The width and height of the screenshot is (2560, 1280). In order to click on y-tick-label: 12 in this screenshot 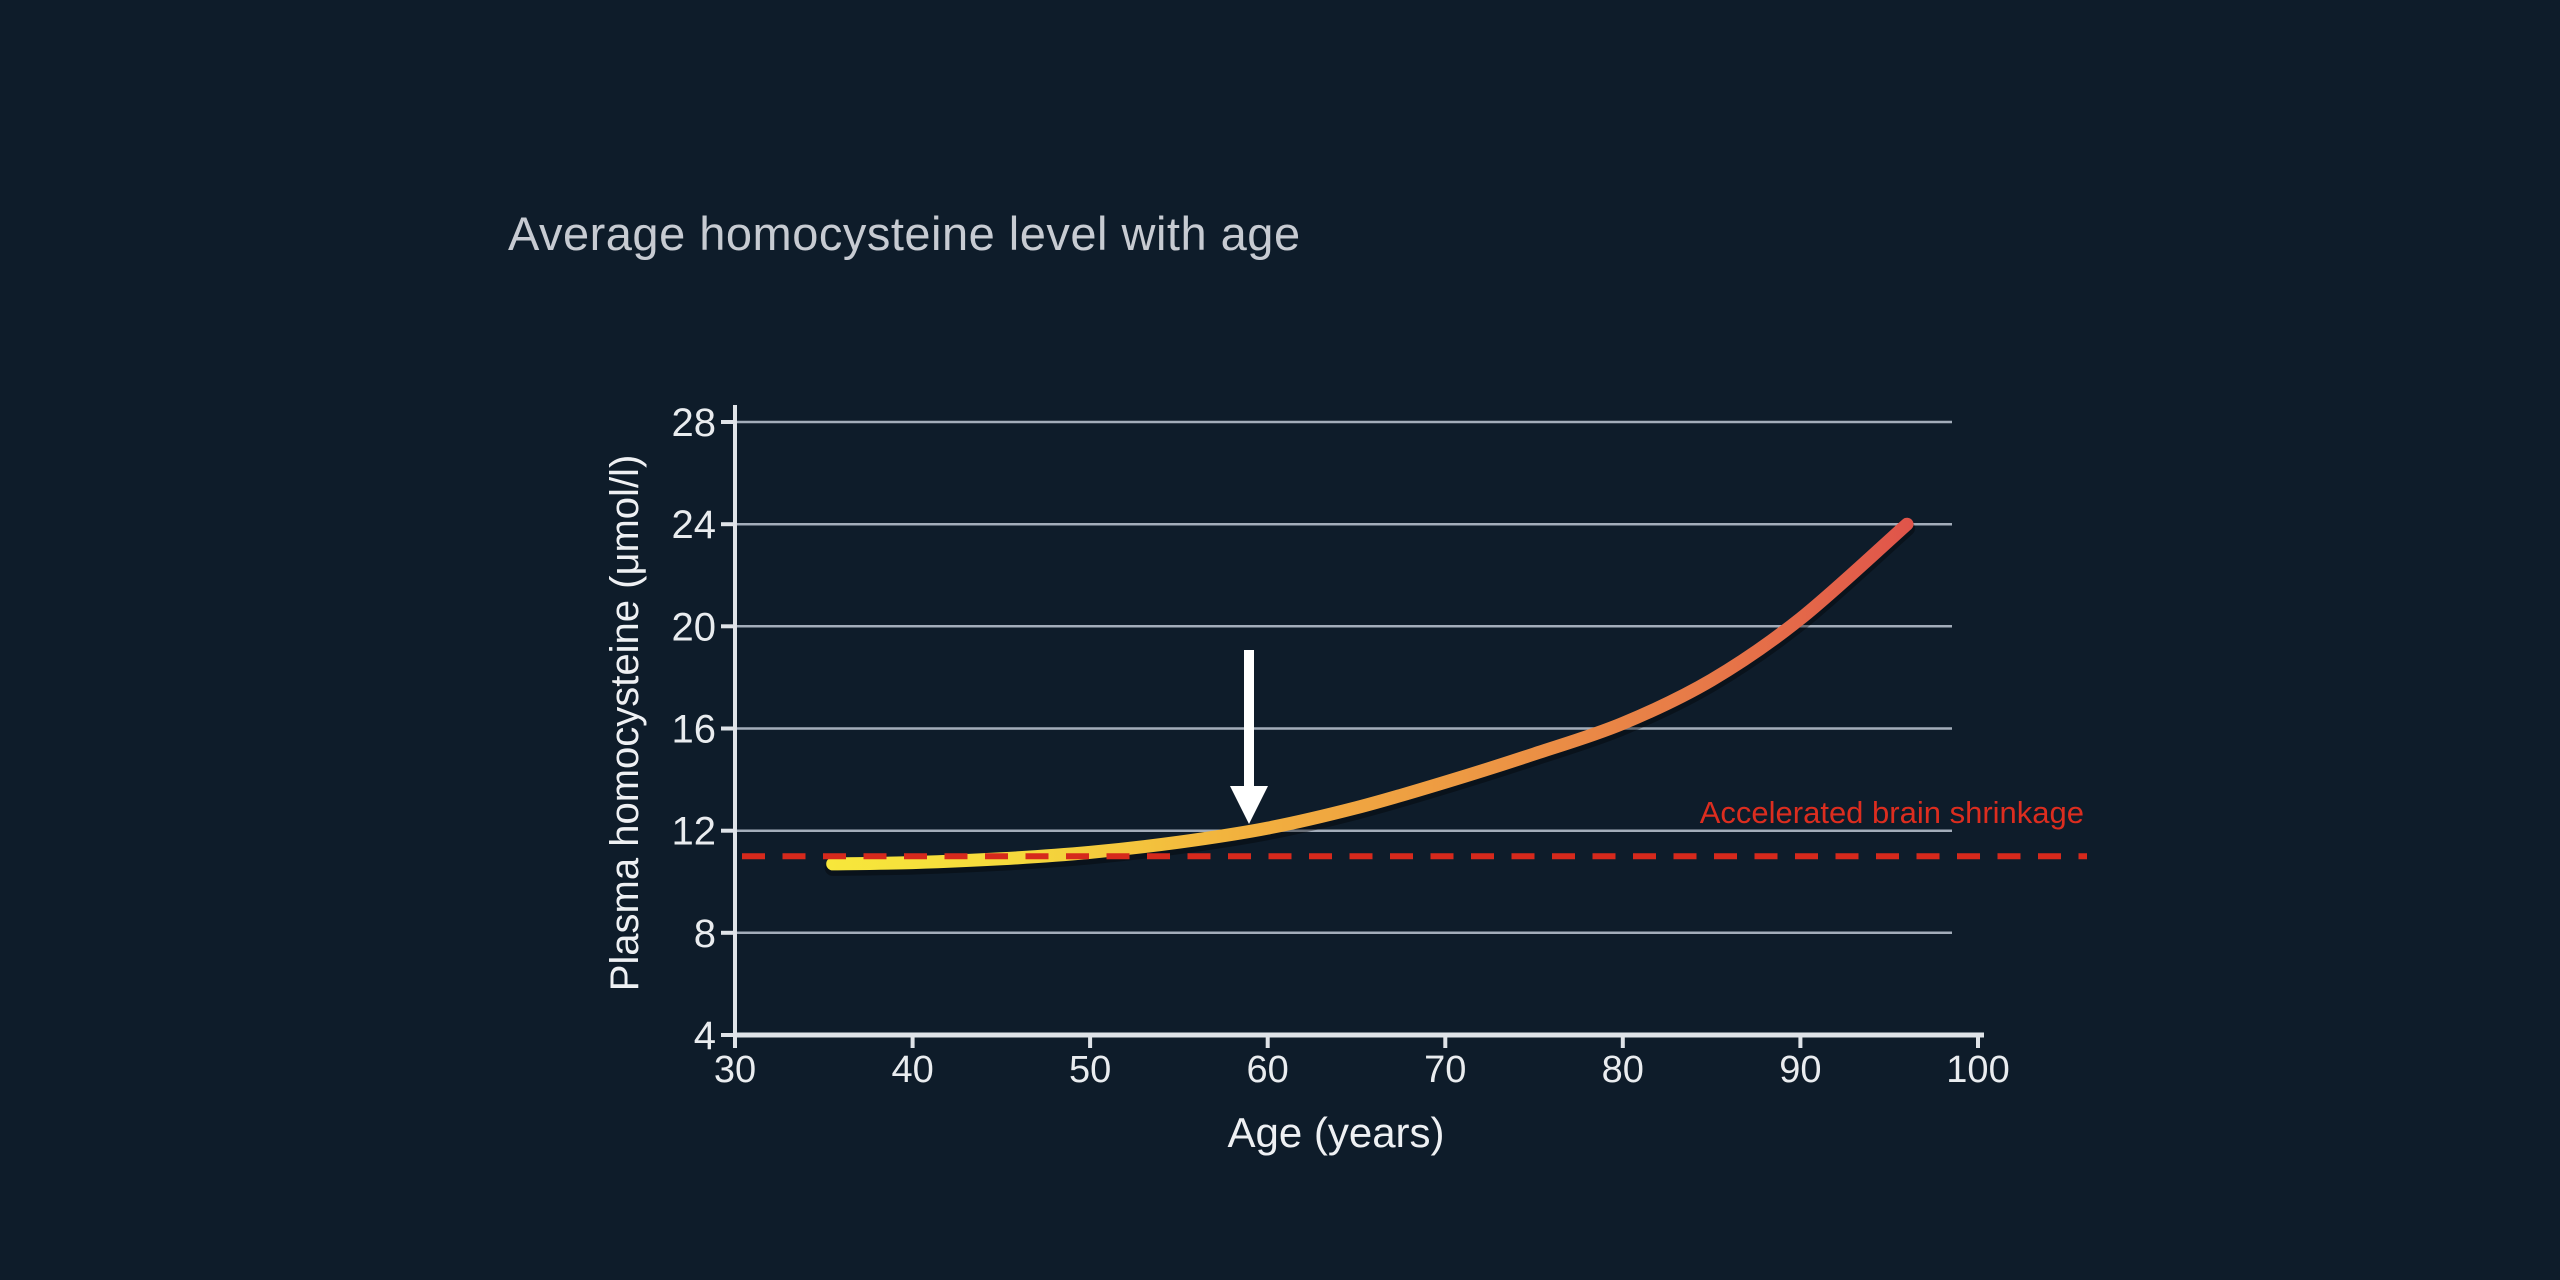, I will do `click(694, 832)`.